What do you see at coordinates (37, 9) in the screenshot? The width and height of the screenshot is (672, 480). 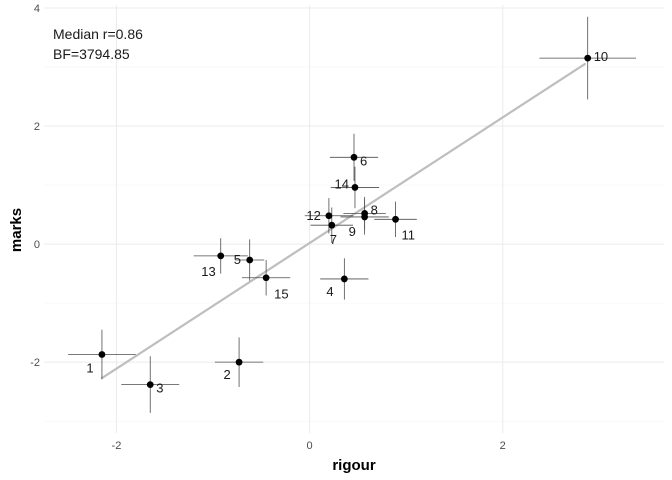 I see `y-tick-label: 4` at bounding box center [37, 9].